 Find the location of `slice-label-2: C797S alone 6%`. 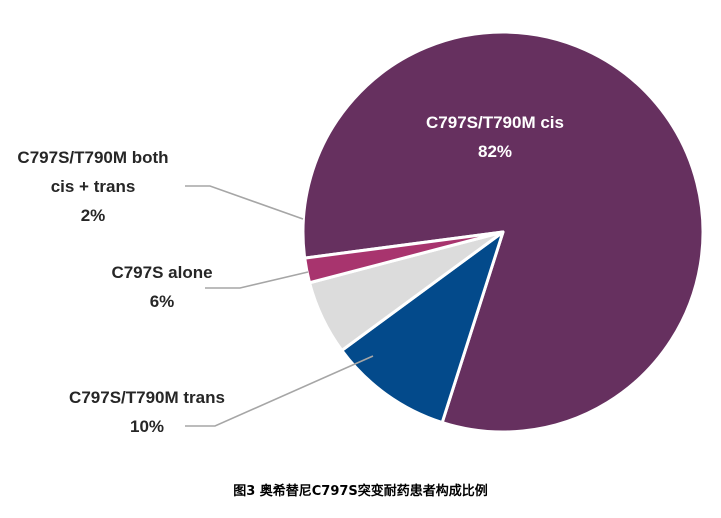

slice-label-2: C797S alone 6% is located at coordinates (161, 287).